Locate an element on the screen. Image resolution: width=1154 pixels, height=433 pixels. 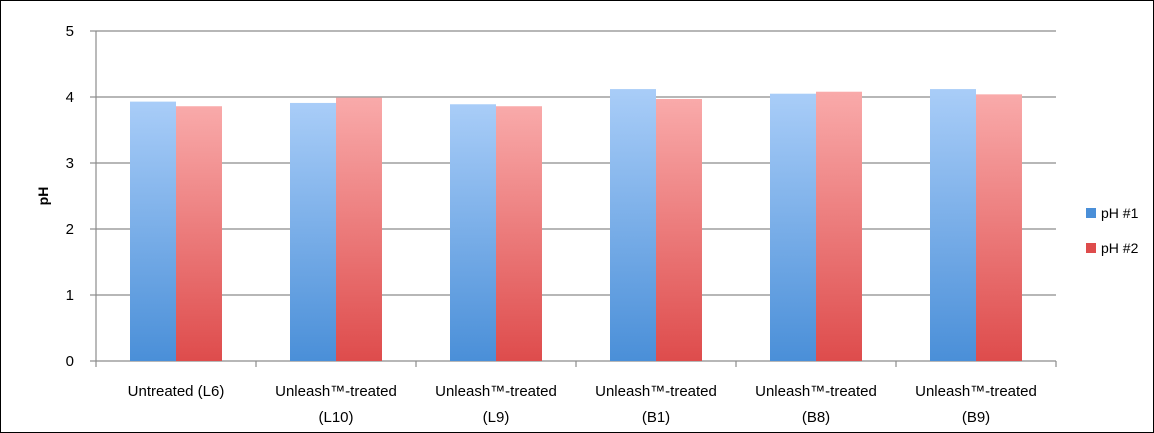
legend-label-2: pH #2 is located at coordinates (1120, 248).